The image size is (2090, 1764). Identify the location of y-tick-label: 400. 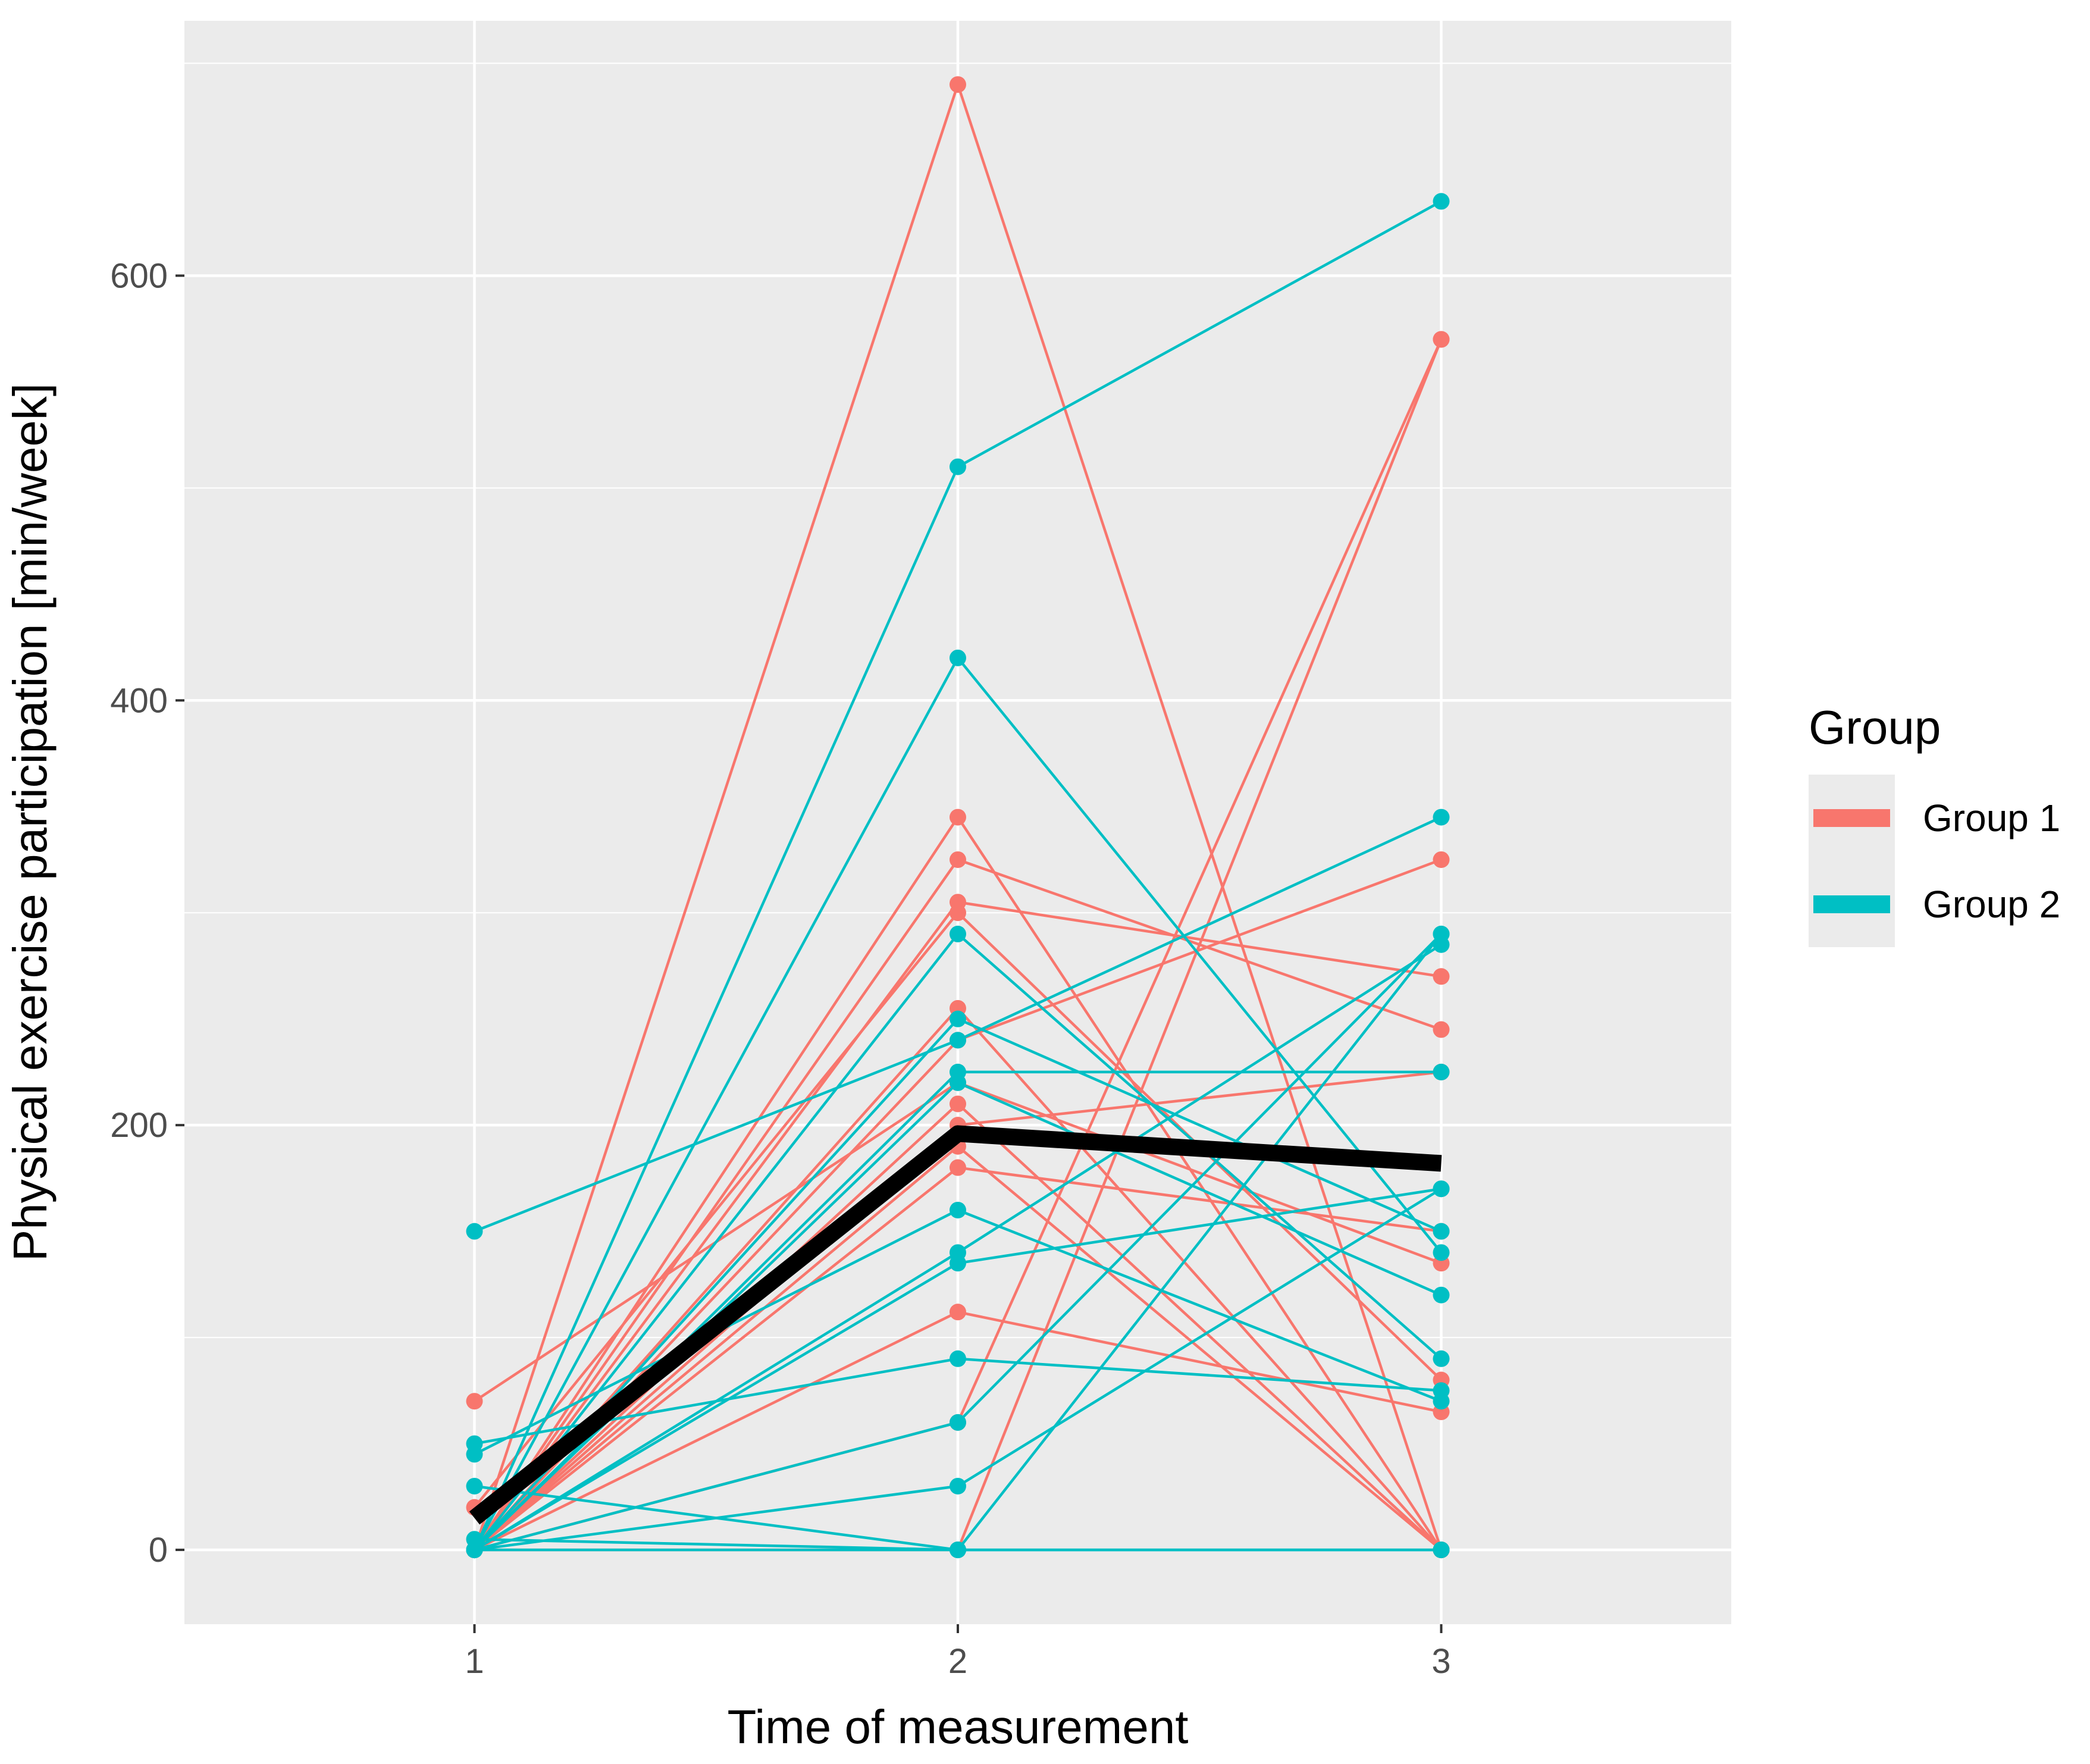
(139, 700).